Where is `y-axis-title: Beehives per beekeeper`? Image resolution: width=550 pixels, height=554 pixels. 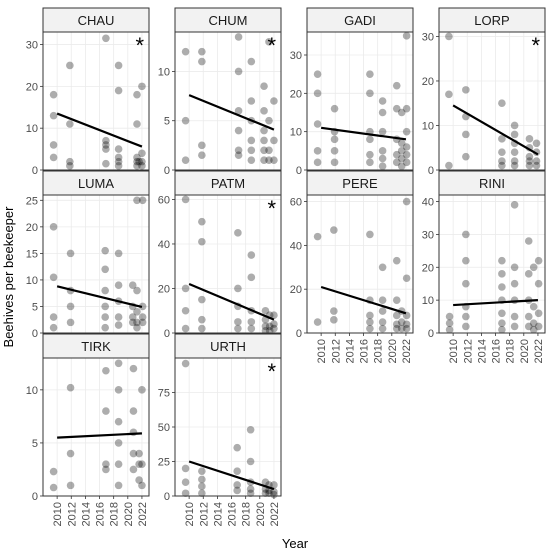 y-axis-title: Beehives per beekeeper is located at coordinates (8, 277).